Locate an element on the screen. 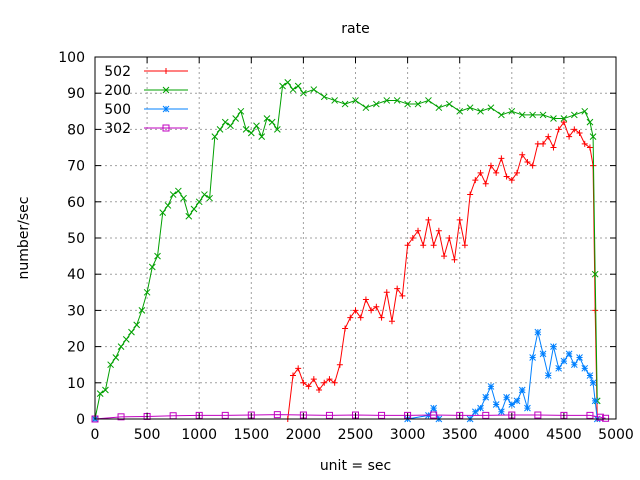  x-axis-label: unit = sec is located at coordinates (355, 466).